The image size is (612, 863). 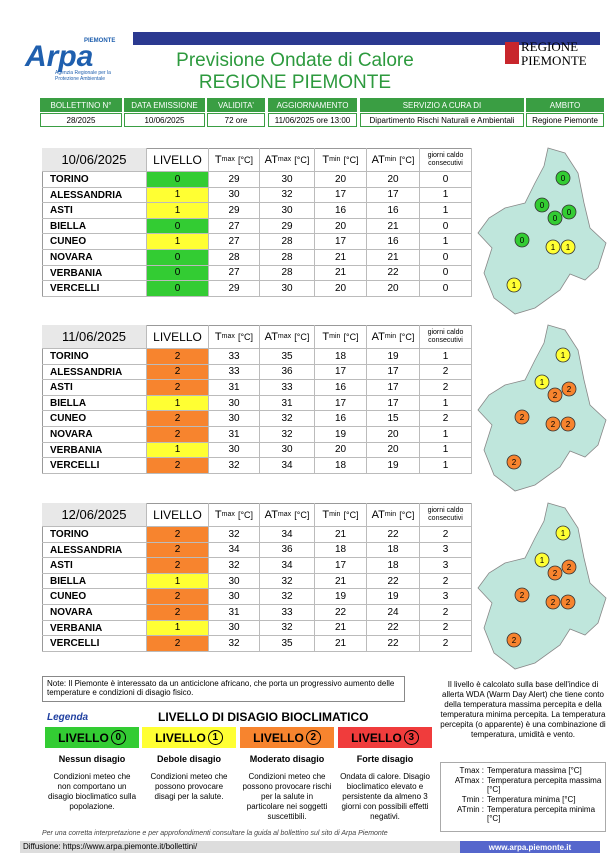 What do you see at coordinates (100, 41) in the screenshot?
I see `logo-region: PIEMONTE` at bounding box center [100, 41].